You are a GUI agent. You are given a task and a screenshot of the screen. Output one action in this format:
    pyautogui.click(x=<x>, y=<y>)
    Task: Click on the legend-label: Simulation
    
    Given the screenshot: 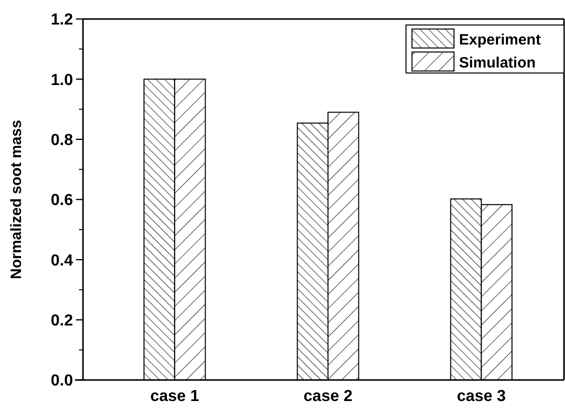 What is the action you would take?
    pyautogui.click(x=497, y=63)
    